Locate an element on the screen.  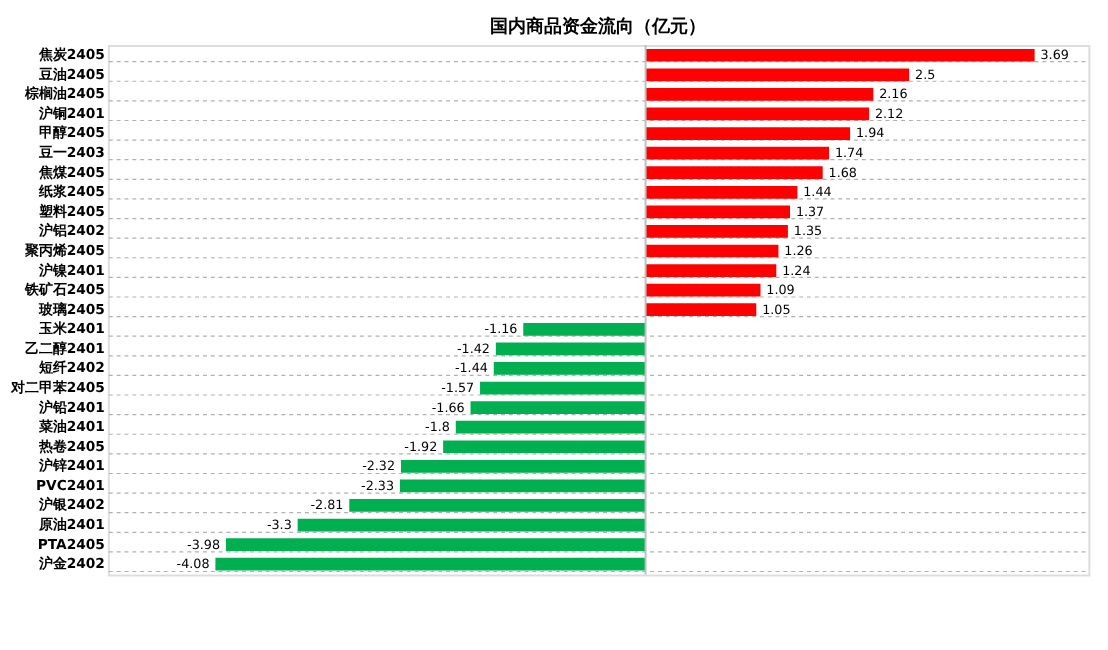
chart-title: 国内商品资金流向（亿元） is located at coordinates (598, 27).